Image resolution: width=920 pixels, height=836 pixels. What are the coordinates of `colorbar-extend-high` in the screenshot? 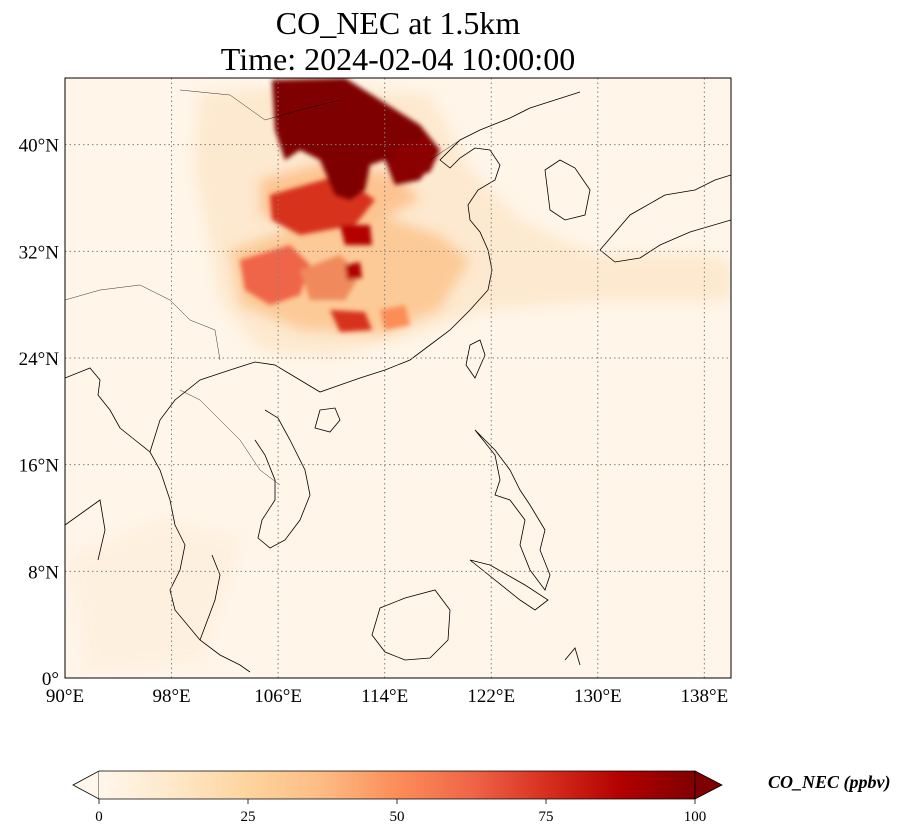 It's located at (708, 785).